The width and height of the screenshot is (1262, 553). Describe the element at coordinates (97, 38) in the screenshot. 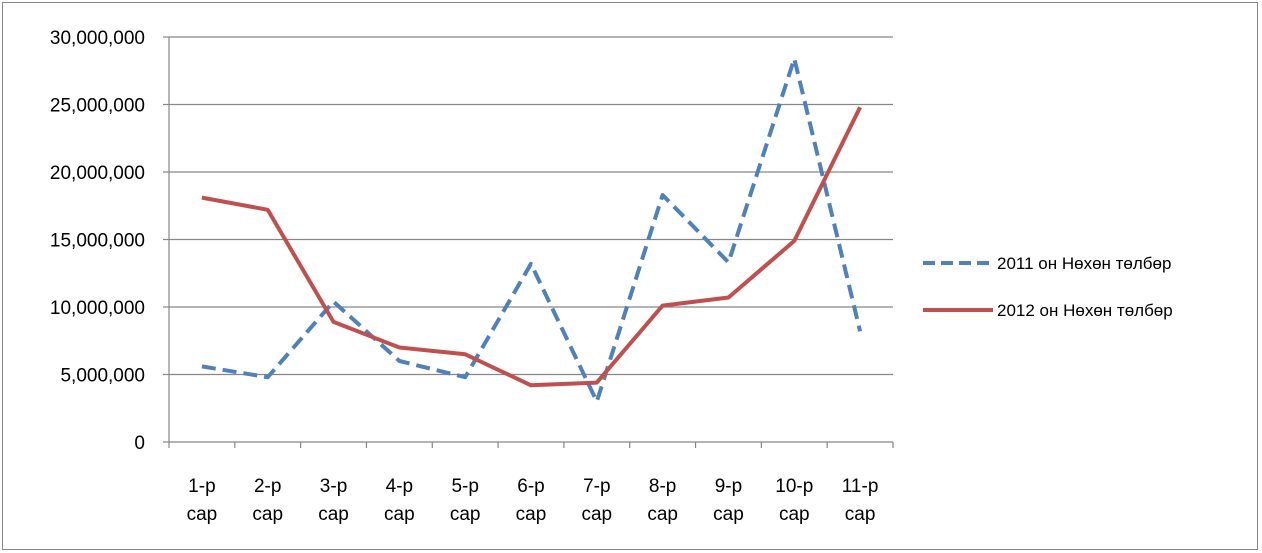

I see `y-tick-label: 30,000,000` at that location.